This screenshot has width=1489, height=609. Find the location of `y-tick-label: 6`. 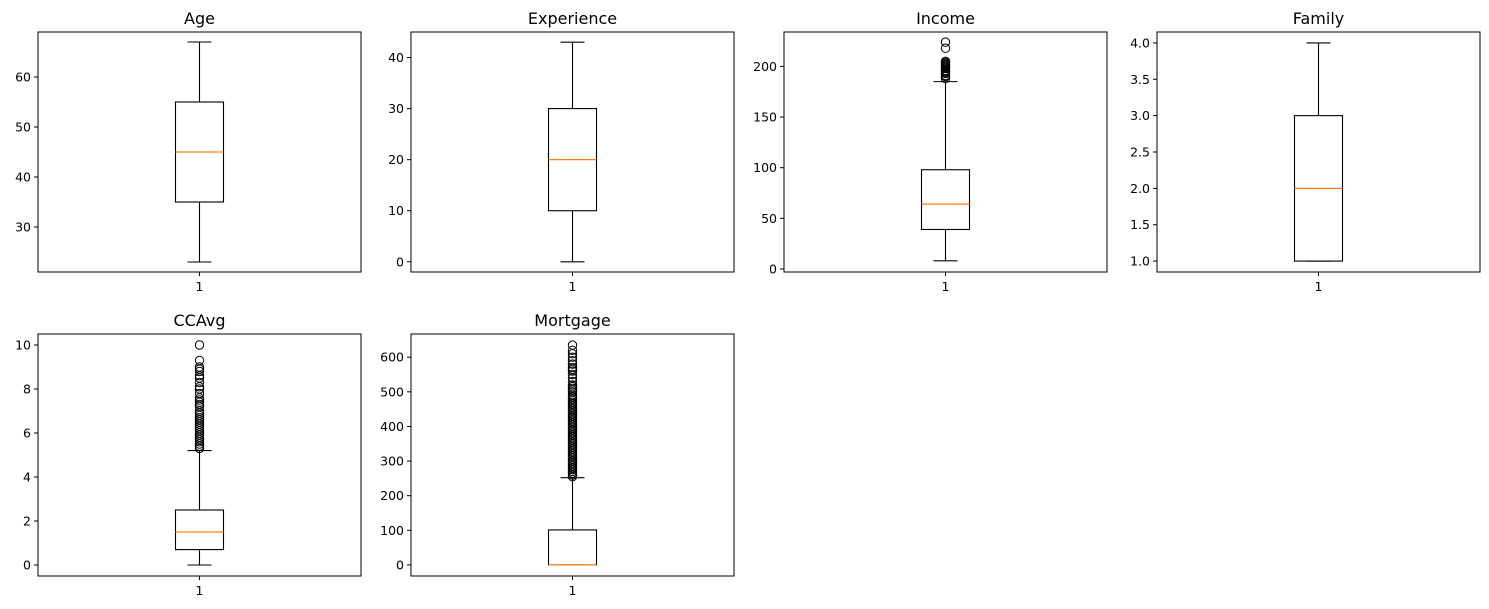

y-tick-label: 6 is located at coordinates (27, 433).